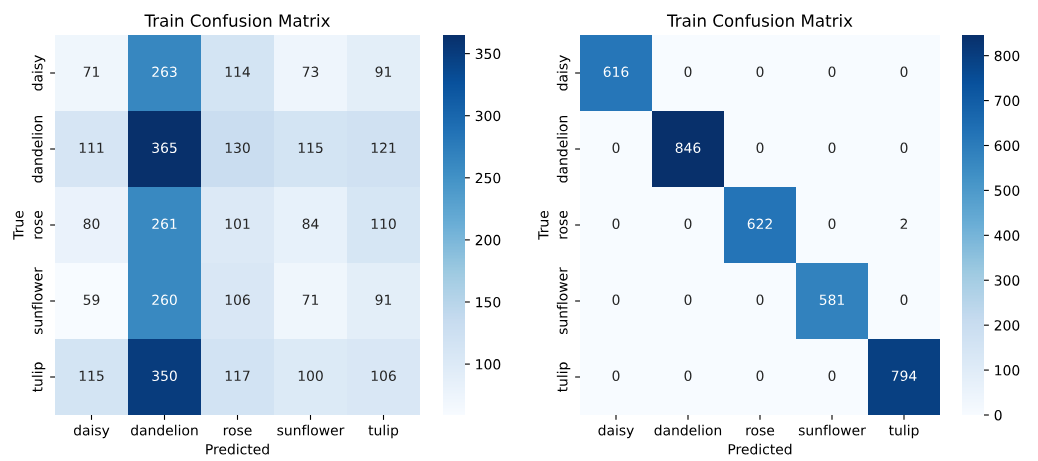 The image size is (1038, 461). I want to click on data-label: 114, so click(237, 71).